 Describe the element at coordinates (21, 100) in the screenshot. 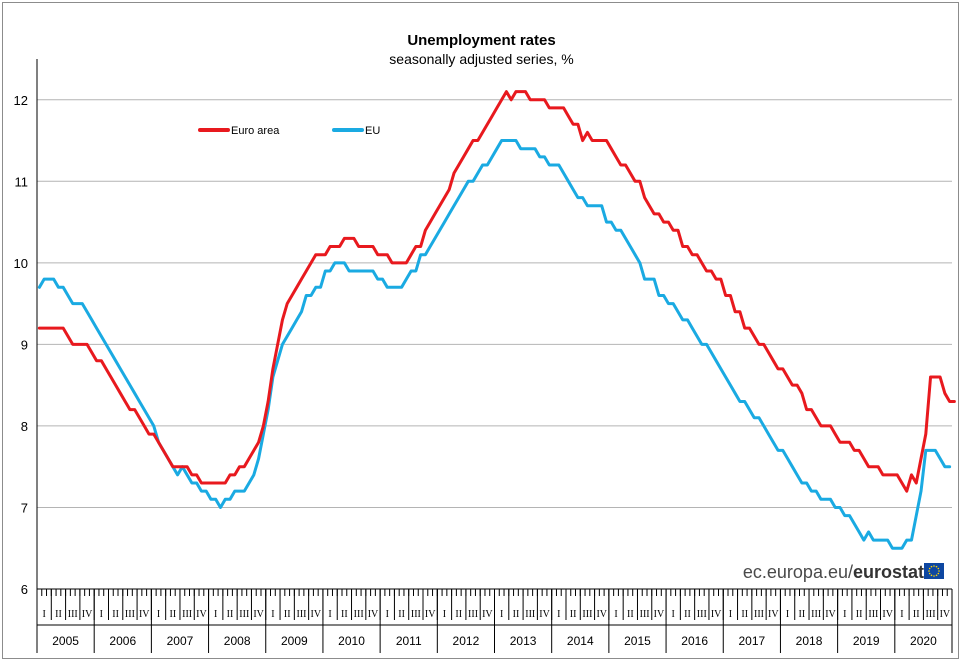

I see `y-tick-label: 12` at that location.